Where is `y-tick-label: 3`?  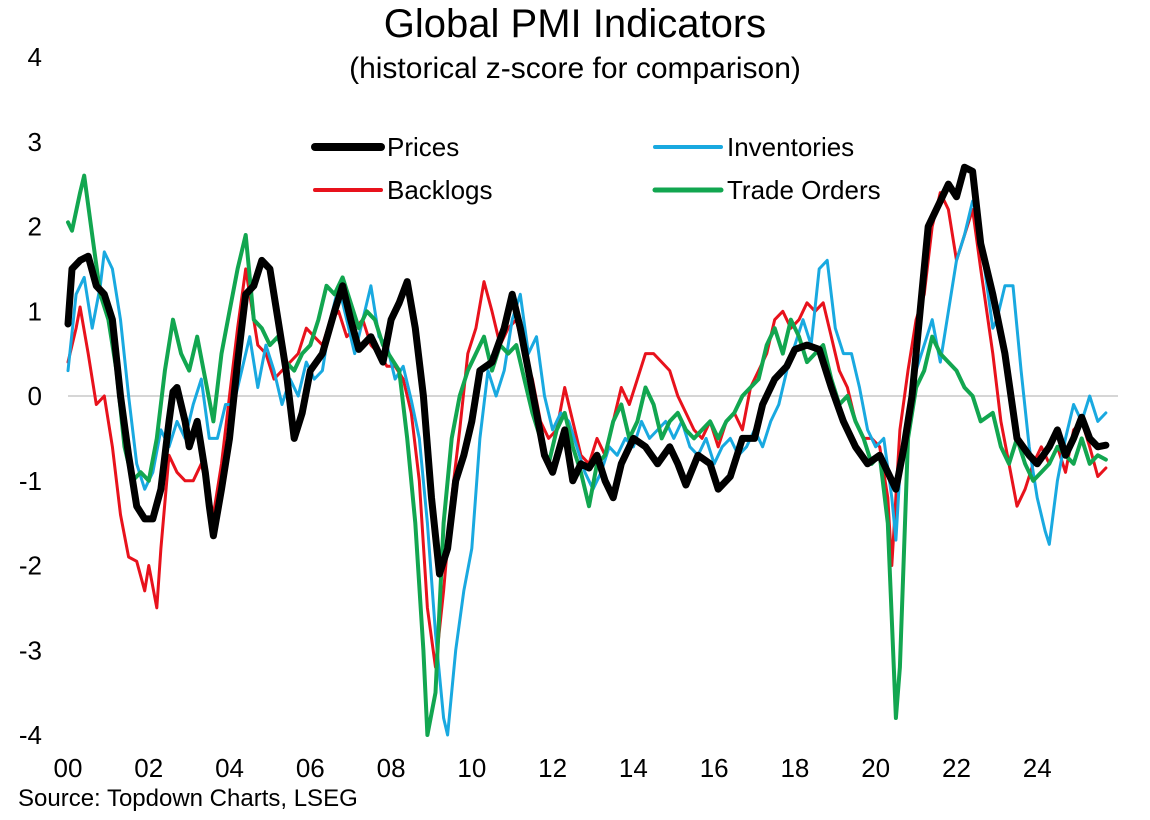 y-tick-label: 3 is located at coordinates (35, 142).